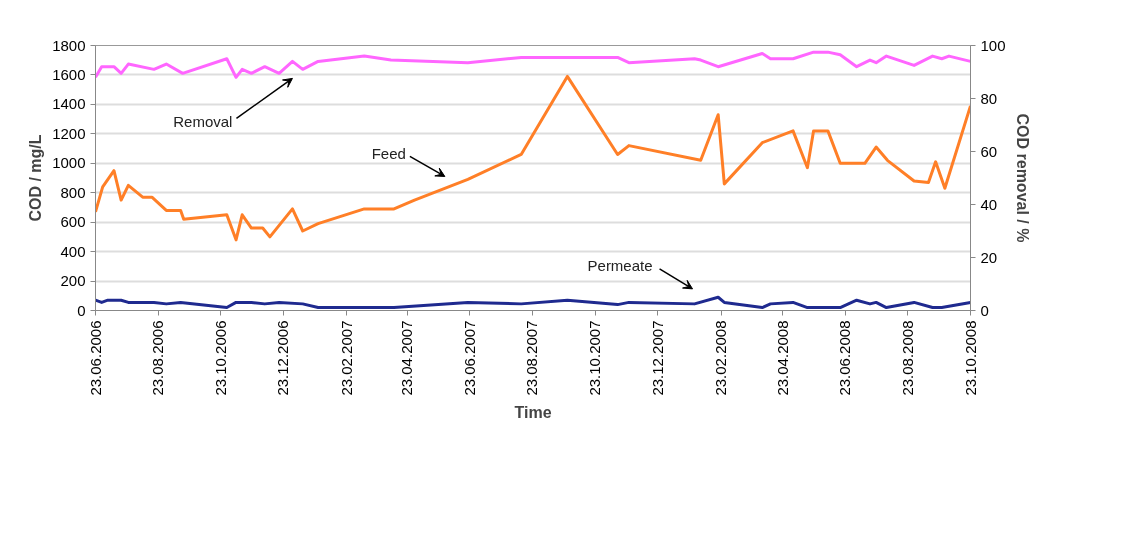 Image resolution: width=1129 pixels, height=542 pixels. Describe the element at coordinates (69, 104) in the screenshot. I see `y-tick-label: 1400` at that location.